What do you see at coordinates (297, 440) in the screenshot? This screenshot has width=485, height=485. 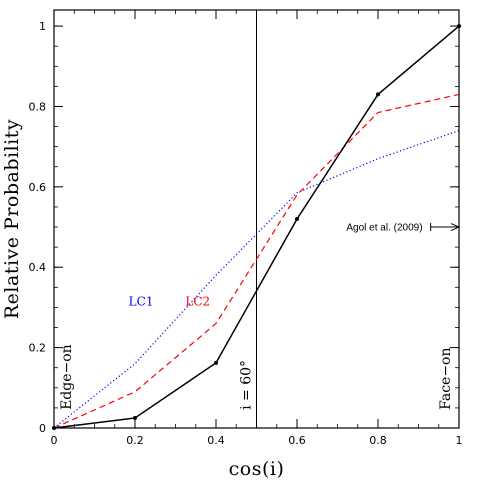 I see `x-tick-label: 0.6` at bounding box center [297, 440].